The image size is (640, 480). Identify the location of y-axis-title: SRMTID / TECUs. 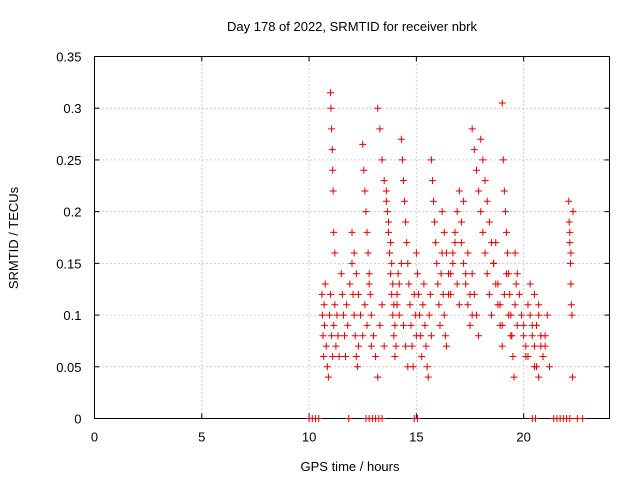
(13, 237).